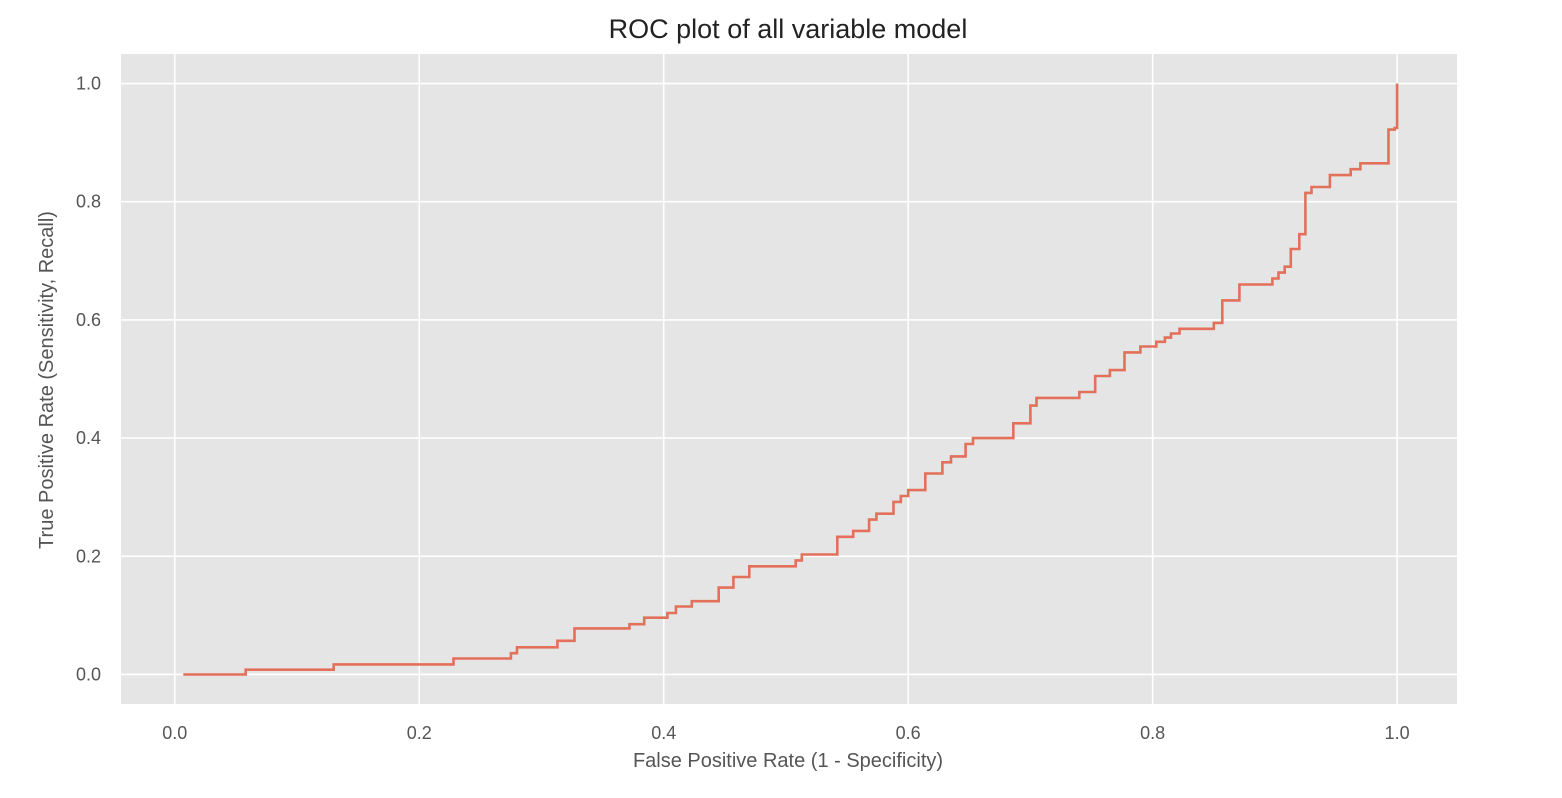 Image resolution: width=1562 pixels, height=798 pixels. Describe the element at coordinates (785, 733) in the screenshot. I see `x-tick-labels: 0.0 0.2 0.4 0.6 0.8 1.0` at that location.